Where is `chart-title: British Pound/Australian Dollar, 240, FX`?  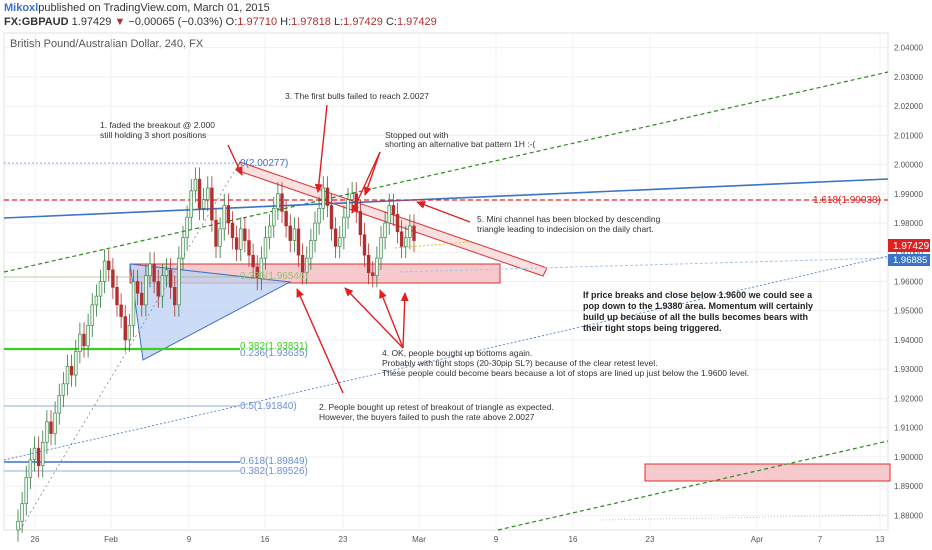
chart-title: British Pound/Australian Dollar, 240, FX is located at coordinates (107, 44).